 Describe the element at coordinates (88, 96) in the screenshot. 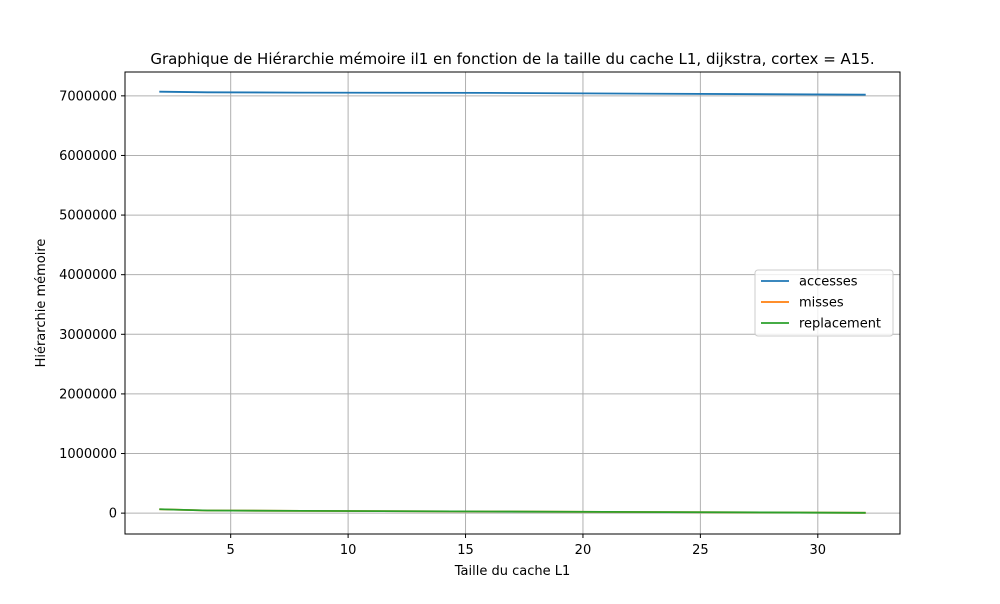

I see `y-tick-label: 7000000` at that location.